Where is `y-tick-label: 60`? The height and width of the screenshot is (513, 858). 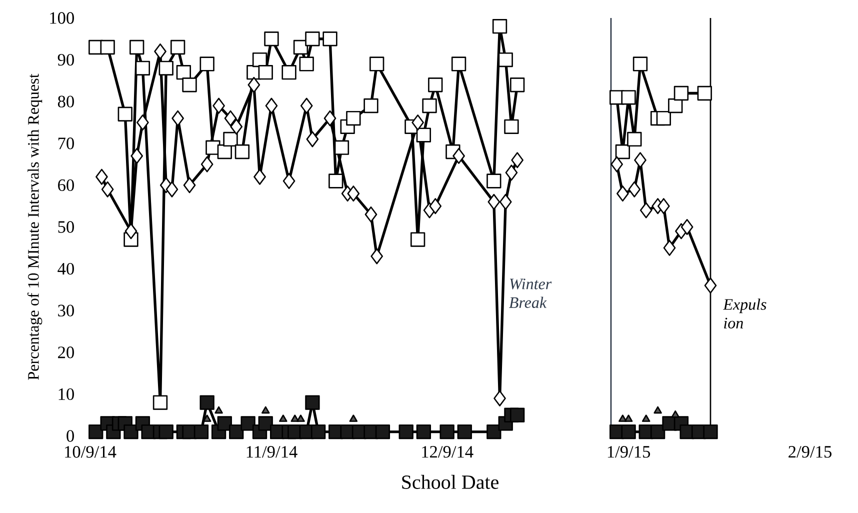 y-tick-label: 60 is located at coordinates (66, 185).